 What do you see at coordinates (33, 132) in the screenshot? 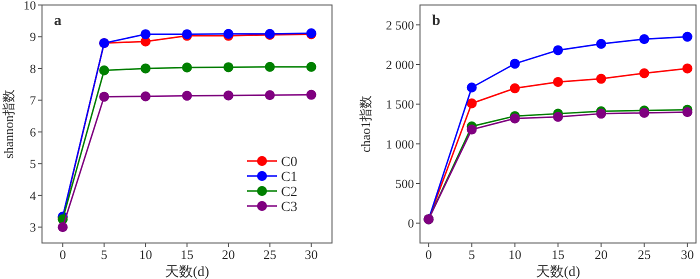
I see `y-tick-label: 6` at bounding box center [33, 132].